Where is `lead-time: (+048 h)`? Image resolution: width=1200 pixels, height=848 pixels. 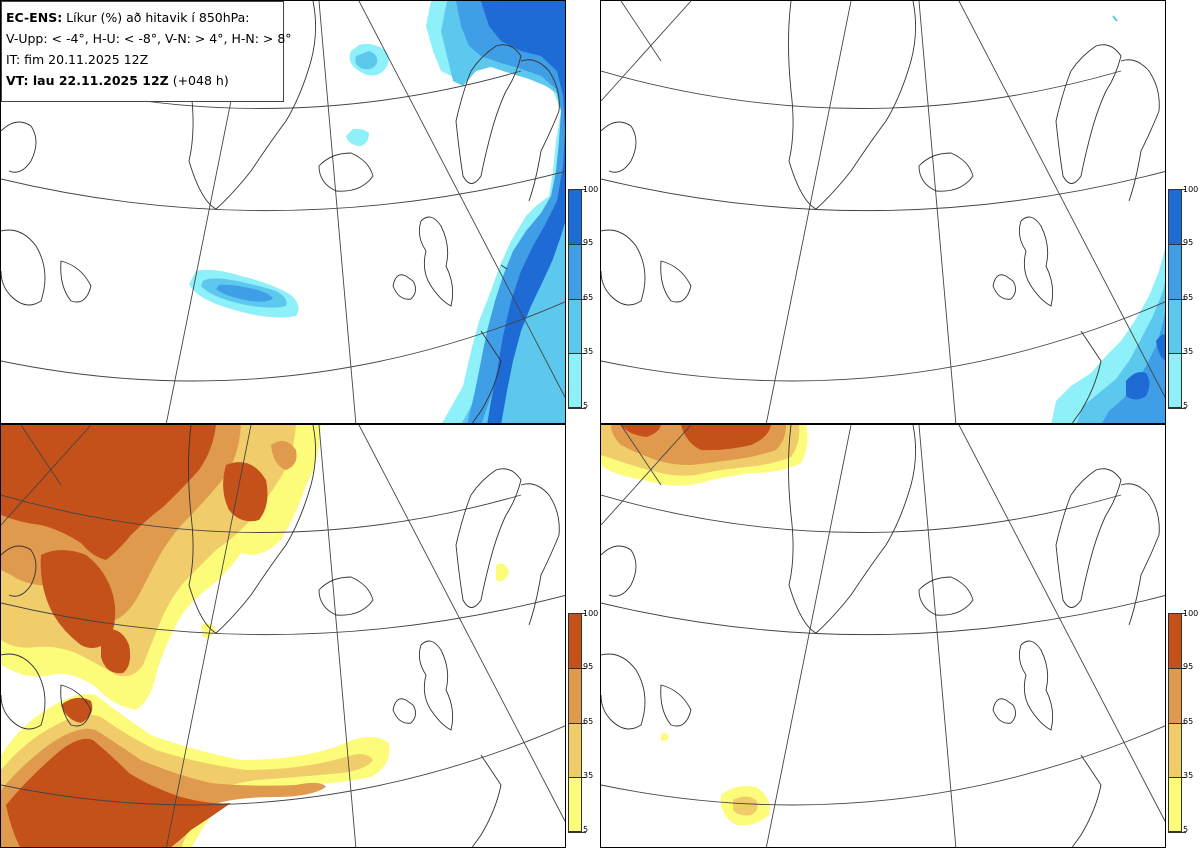 lead-time: (+048 h) is located at coordinates (198, 80).